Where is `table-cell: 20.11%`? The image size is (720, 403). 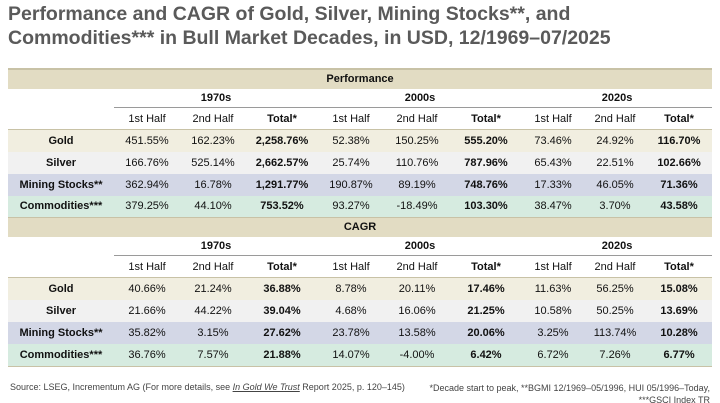 table-cell: 20.11% is located at coordinates (417, 288).